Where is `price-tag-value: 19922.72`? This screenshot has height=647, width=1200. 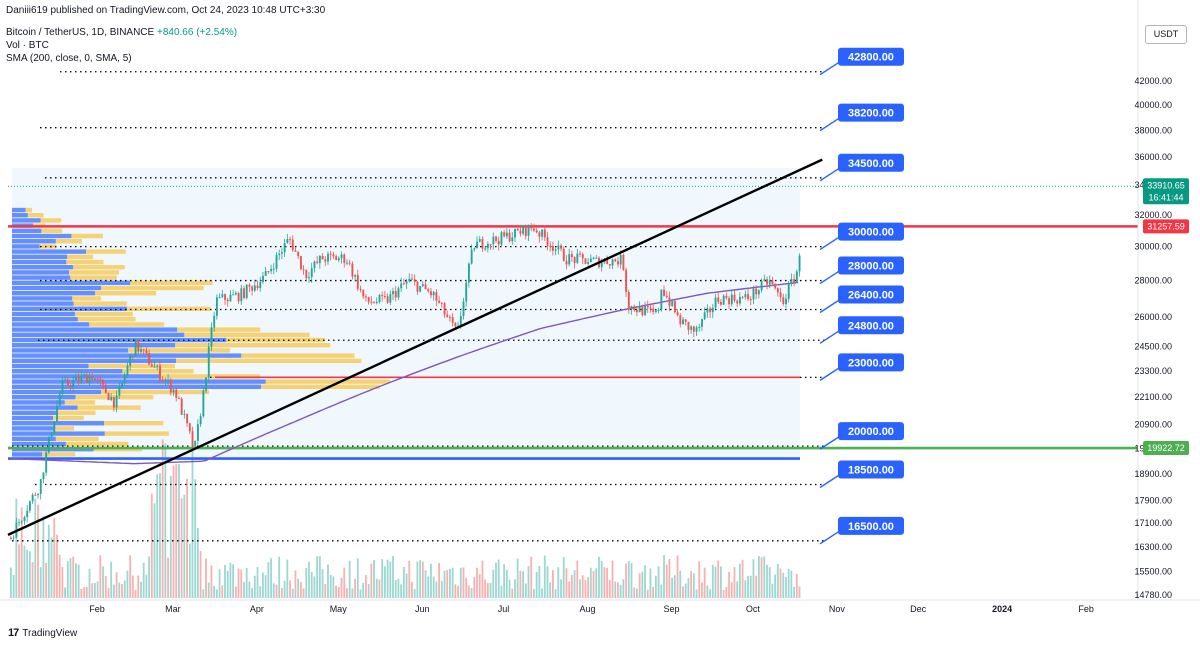
price-tag-value: 19922.72 is located at coordinates (1166, 448).